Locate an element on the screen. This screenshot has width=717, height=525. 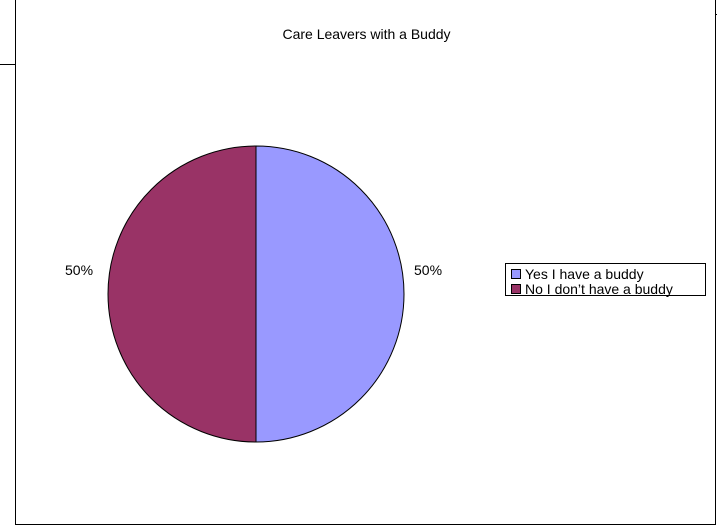
legend-item-yes: Yes I have a buddy is located at coordinates (605, 274).